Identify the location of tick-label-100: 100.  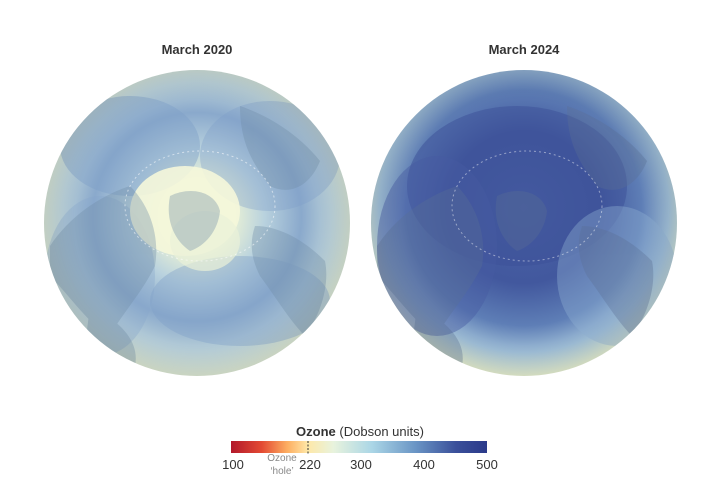
(233, 464).